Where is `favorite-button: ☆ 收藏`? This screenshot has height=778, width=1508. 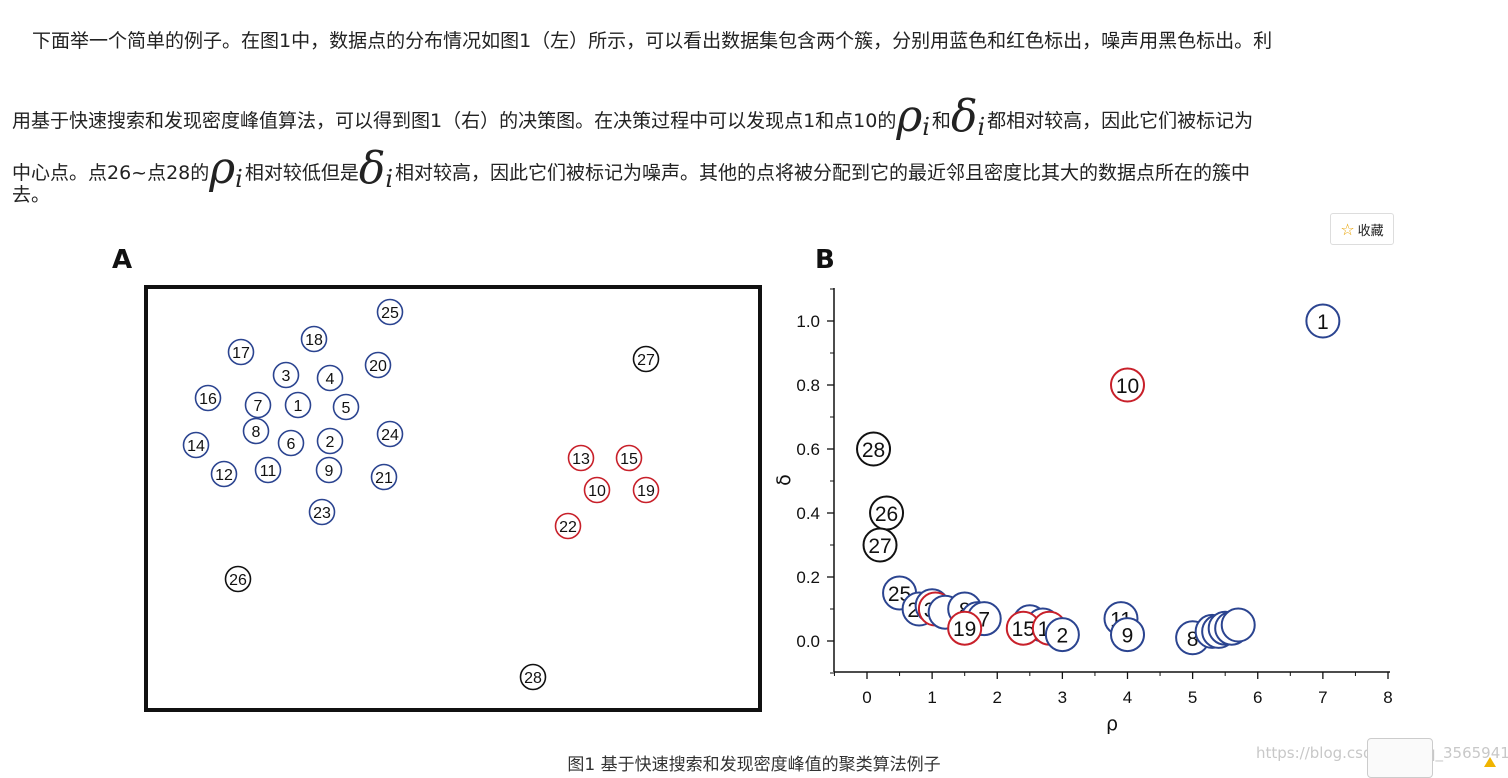
favorite-button: ☆ 收藏 is located at coordinates (1362, 229).